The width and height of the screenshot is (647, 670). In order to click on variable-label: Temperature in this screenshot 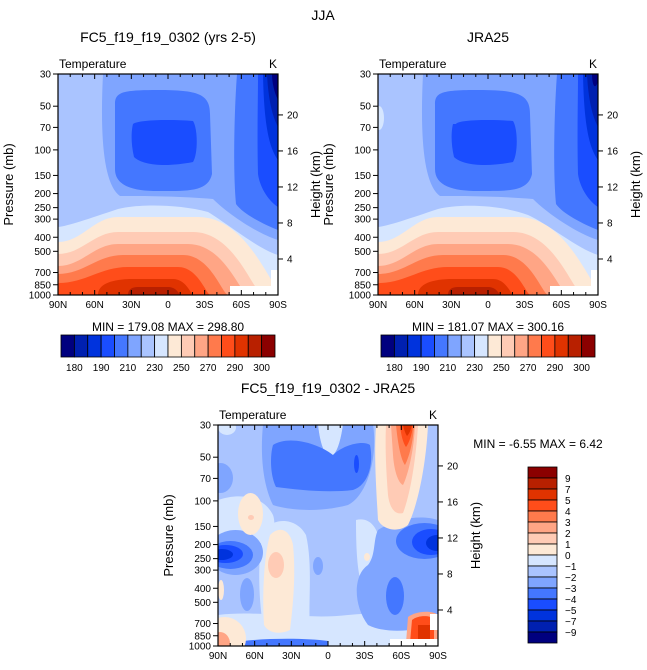, I will do `click(93, 64)`.